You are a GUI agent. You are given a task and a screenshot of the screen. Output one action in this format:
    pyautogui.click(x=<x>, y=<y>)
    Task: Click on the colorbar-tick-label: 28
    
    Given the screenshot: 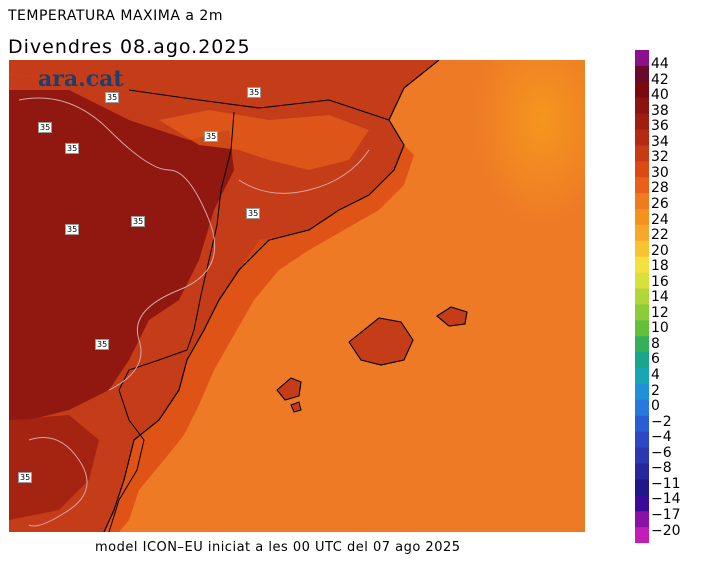 What is the action you would take?
    pyautogui.click(x=660, y=188)
    